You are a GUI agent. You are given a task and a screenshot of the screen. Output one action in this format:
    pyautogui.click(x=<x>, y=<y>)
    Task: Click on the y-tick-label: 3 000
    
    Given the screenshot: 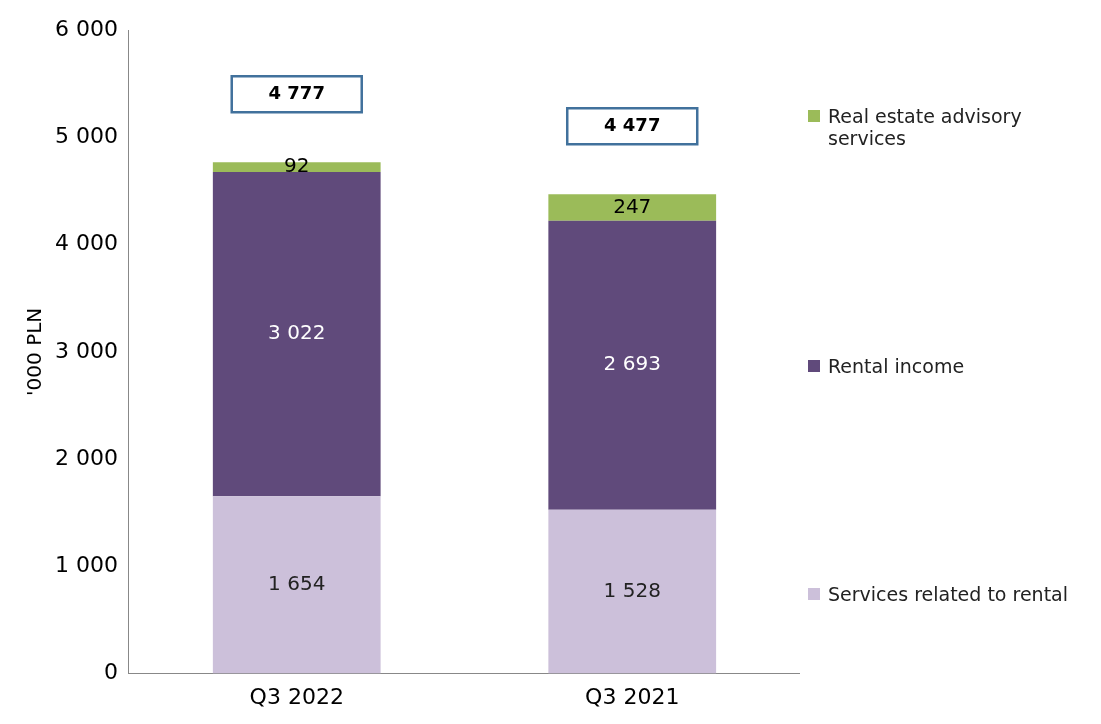 What is the action you would take?
    pyautogui.click(x=86, y=350)
    